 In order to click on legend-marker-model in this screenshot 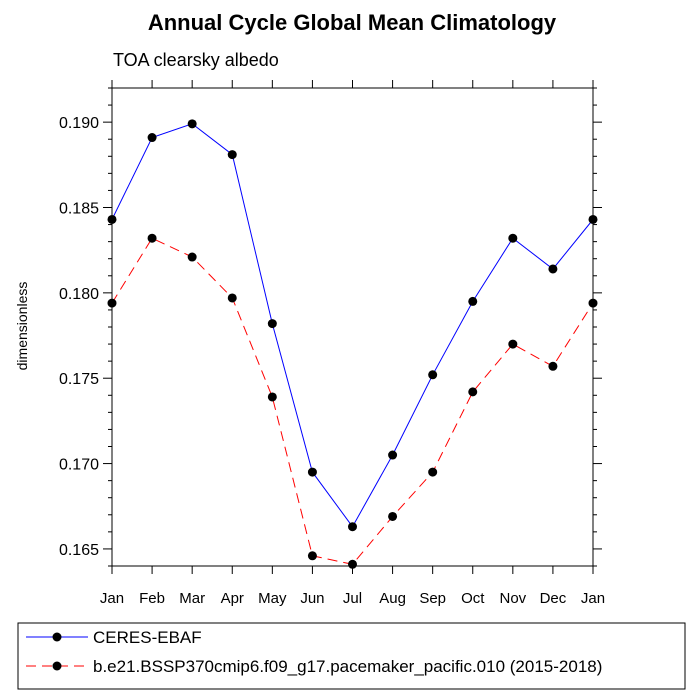, I will do `click(57, 666)`.